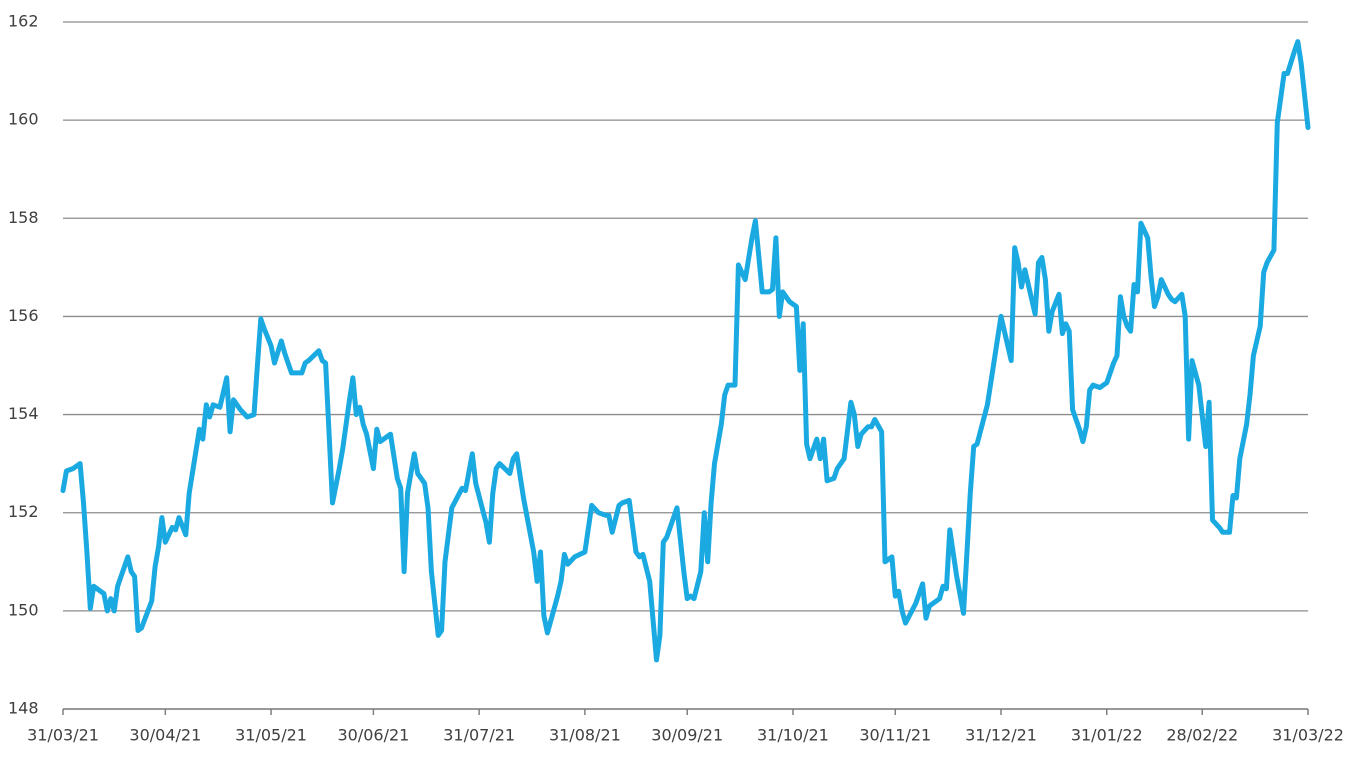 This screenshot has height=758, width=1351. Describe the element at coordinates (1107, 735) in the screenshot. I see `x-tick-label: 31/01/22` at that location.